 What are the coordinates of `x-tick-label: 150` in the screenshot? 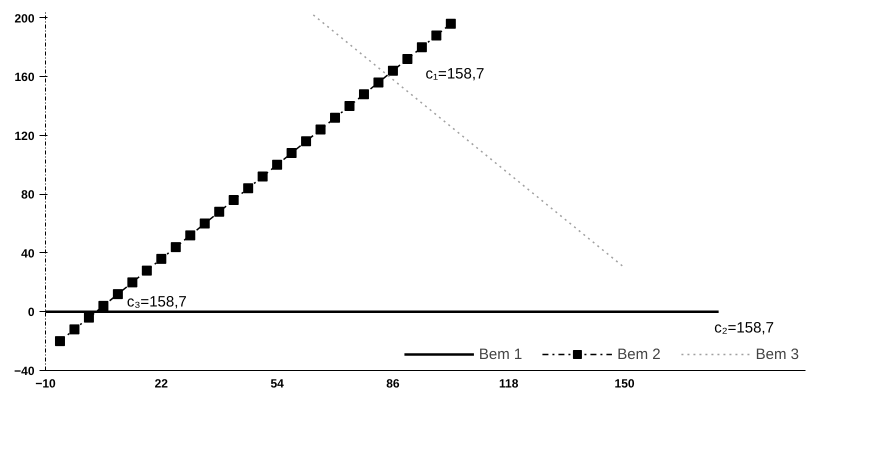 It's located at (624, 383).